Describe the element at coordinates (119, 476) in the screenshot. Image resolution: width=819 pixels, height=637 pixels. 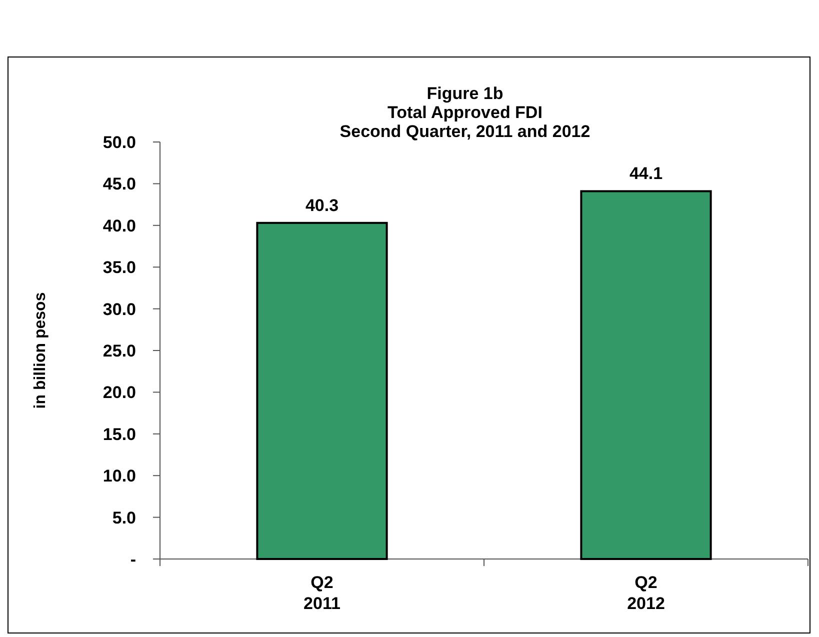
I see `y-tick-label: 10.0` at that location.